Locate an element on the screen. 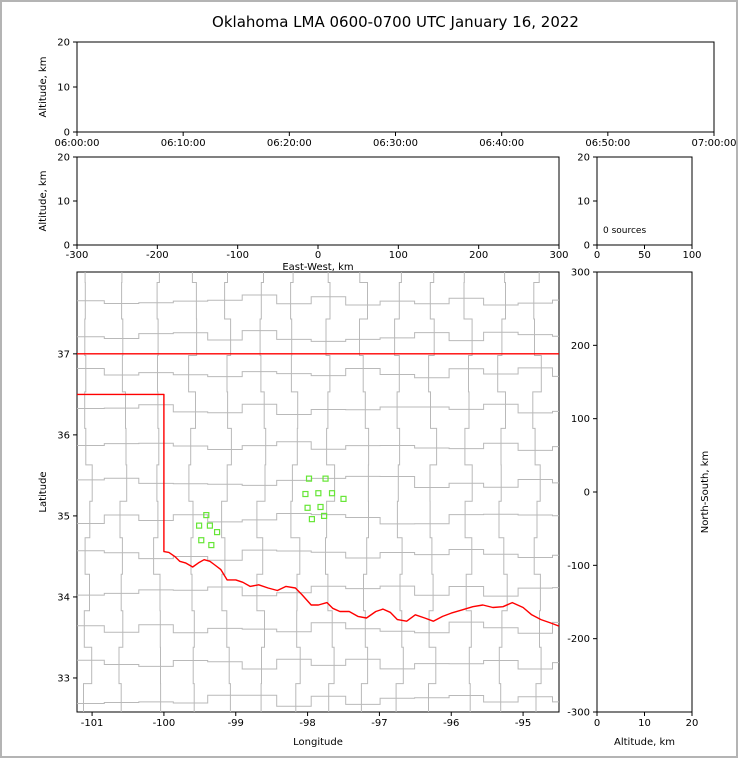 Image resolution: width=738 pixels, height=758 pixels. plan_view_map-xtick-label: -97 is located at coordinates (379, 723).